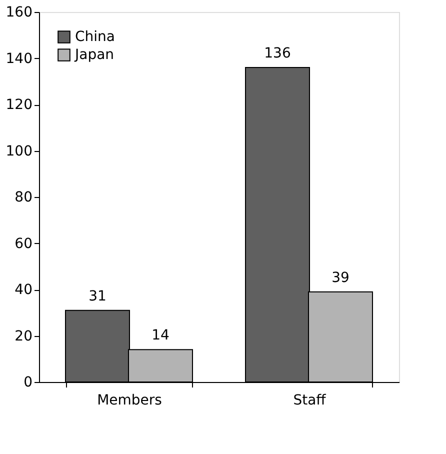 This screenshot has height=454, width=446. I want to click on y-tick-label: 20, so click(23, 336).